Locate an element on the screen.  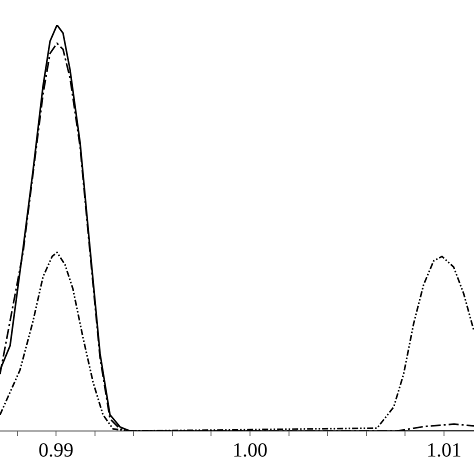
x-tick-label: 0.99 is located at coordinates (56, 450).